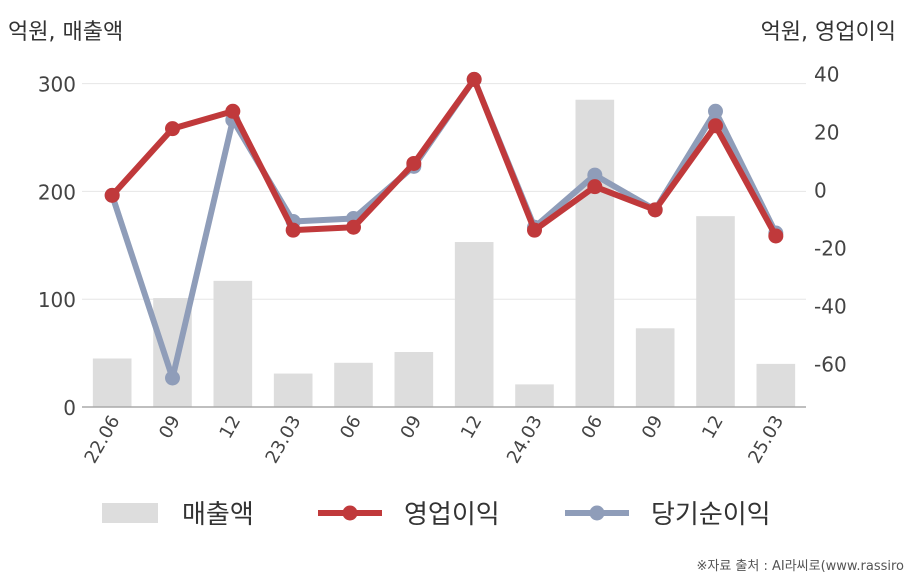 Image resolution: width=908 pixels, height=580 pixels. What do you see at coordinates (69, 408) in the screenshot?
I see `left-tick-label: 0` at bounding box center [69, 408].